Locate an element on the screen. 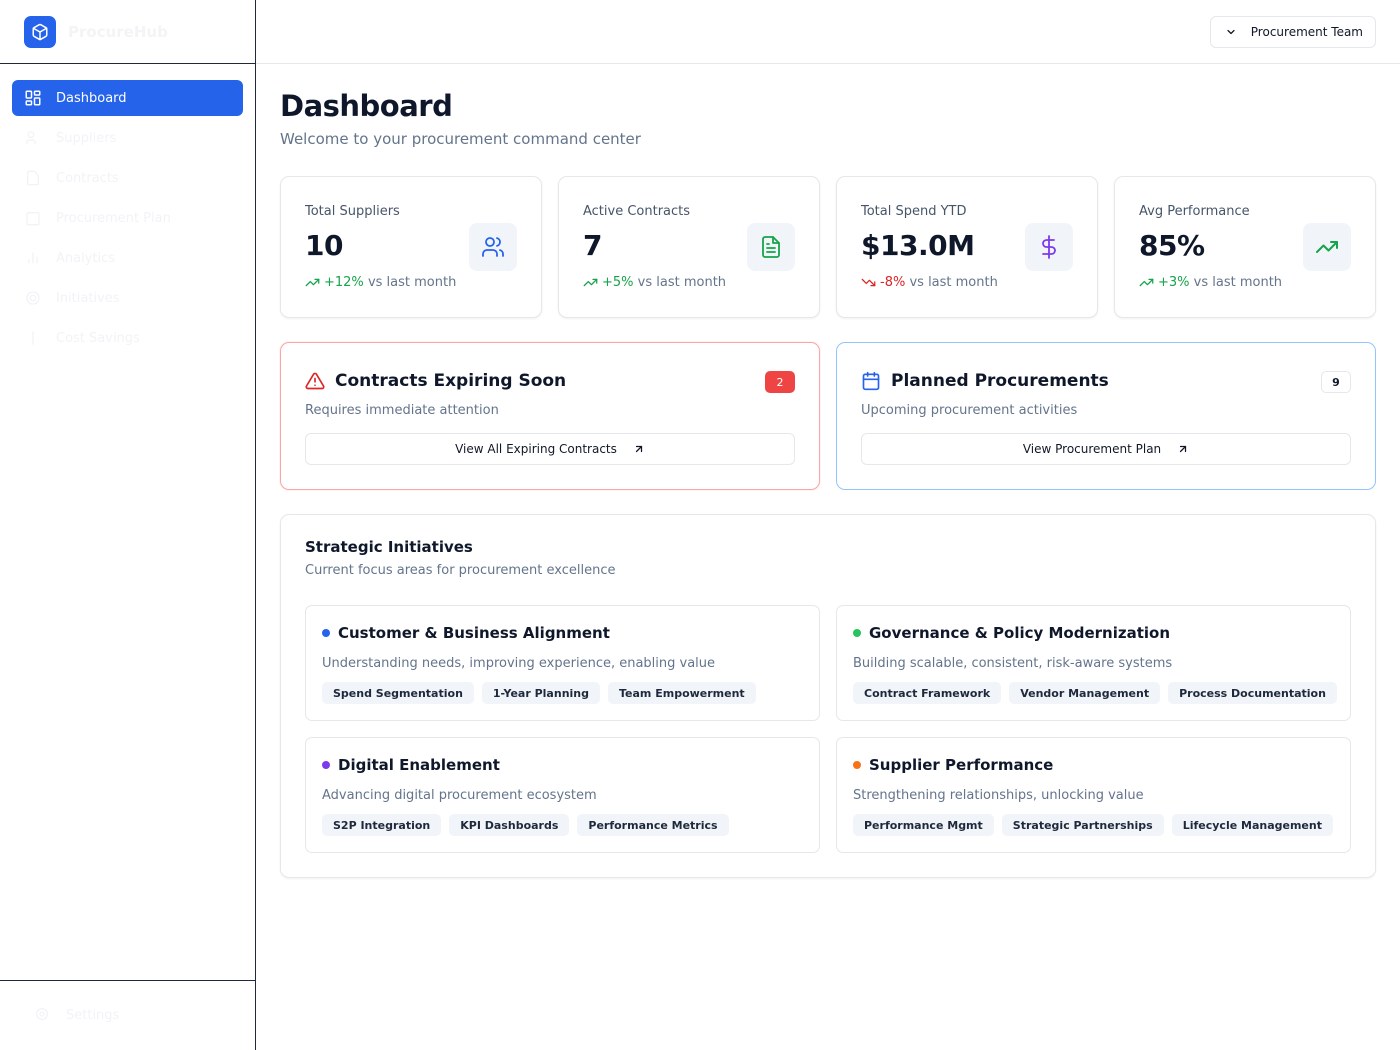  dollar-icon is located at coordinates (1049, 247).